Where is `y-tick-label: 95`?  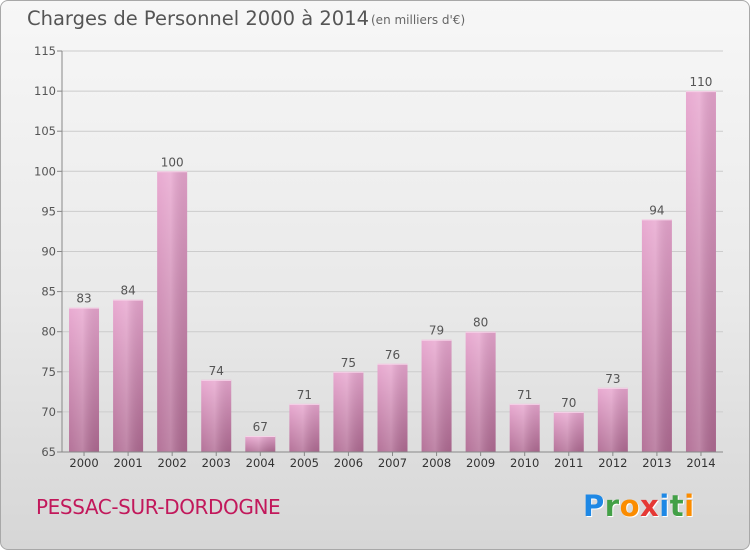 y-tick-label: 95 is located at coordinates (48, 211).